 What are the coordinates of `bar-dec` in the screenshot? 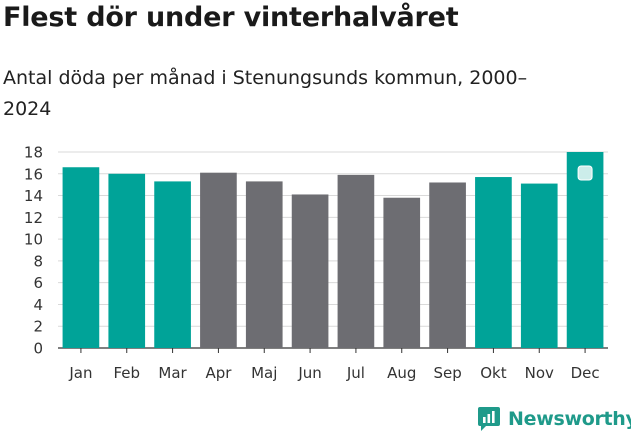 It's located at (585, 250).